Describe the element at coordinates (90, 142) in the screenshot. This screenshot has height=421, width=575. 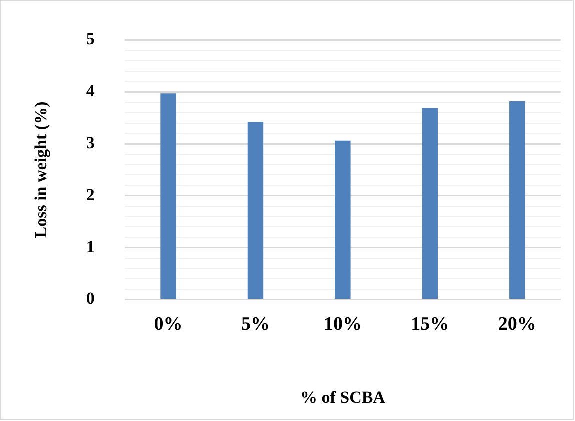
I see `y-tick-label: 3` at that location.